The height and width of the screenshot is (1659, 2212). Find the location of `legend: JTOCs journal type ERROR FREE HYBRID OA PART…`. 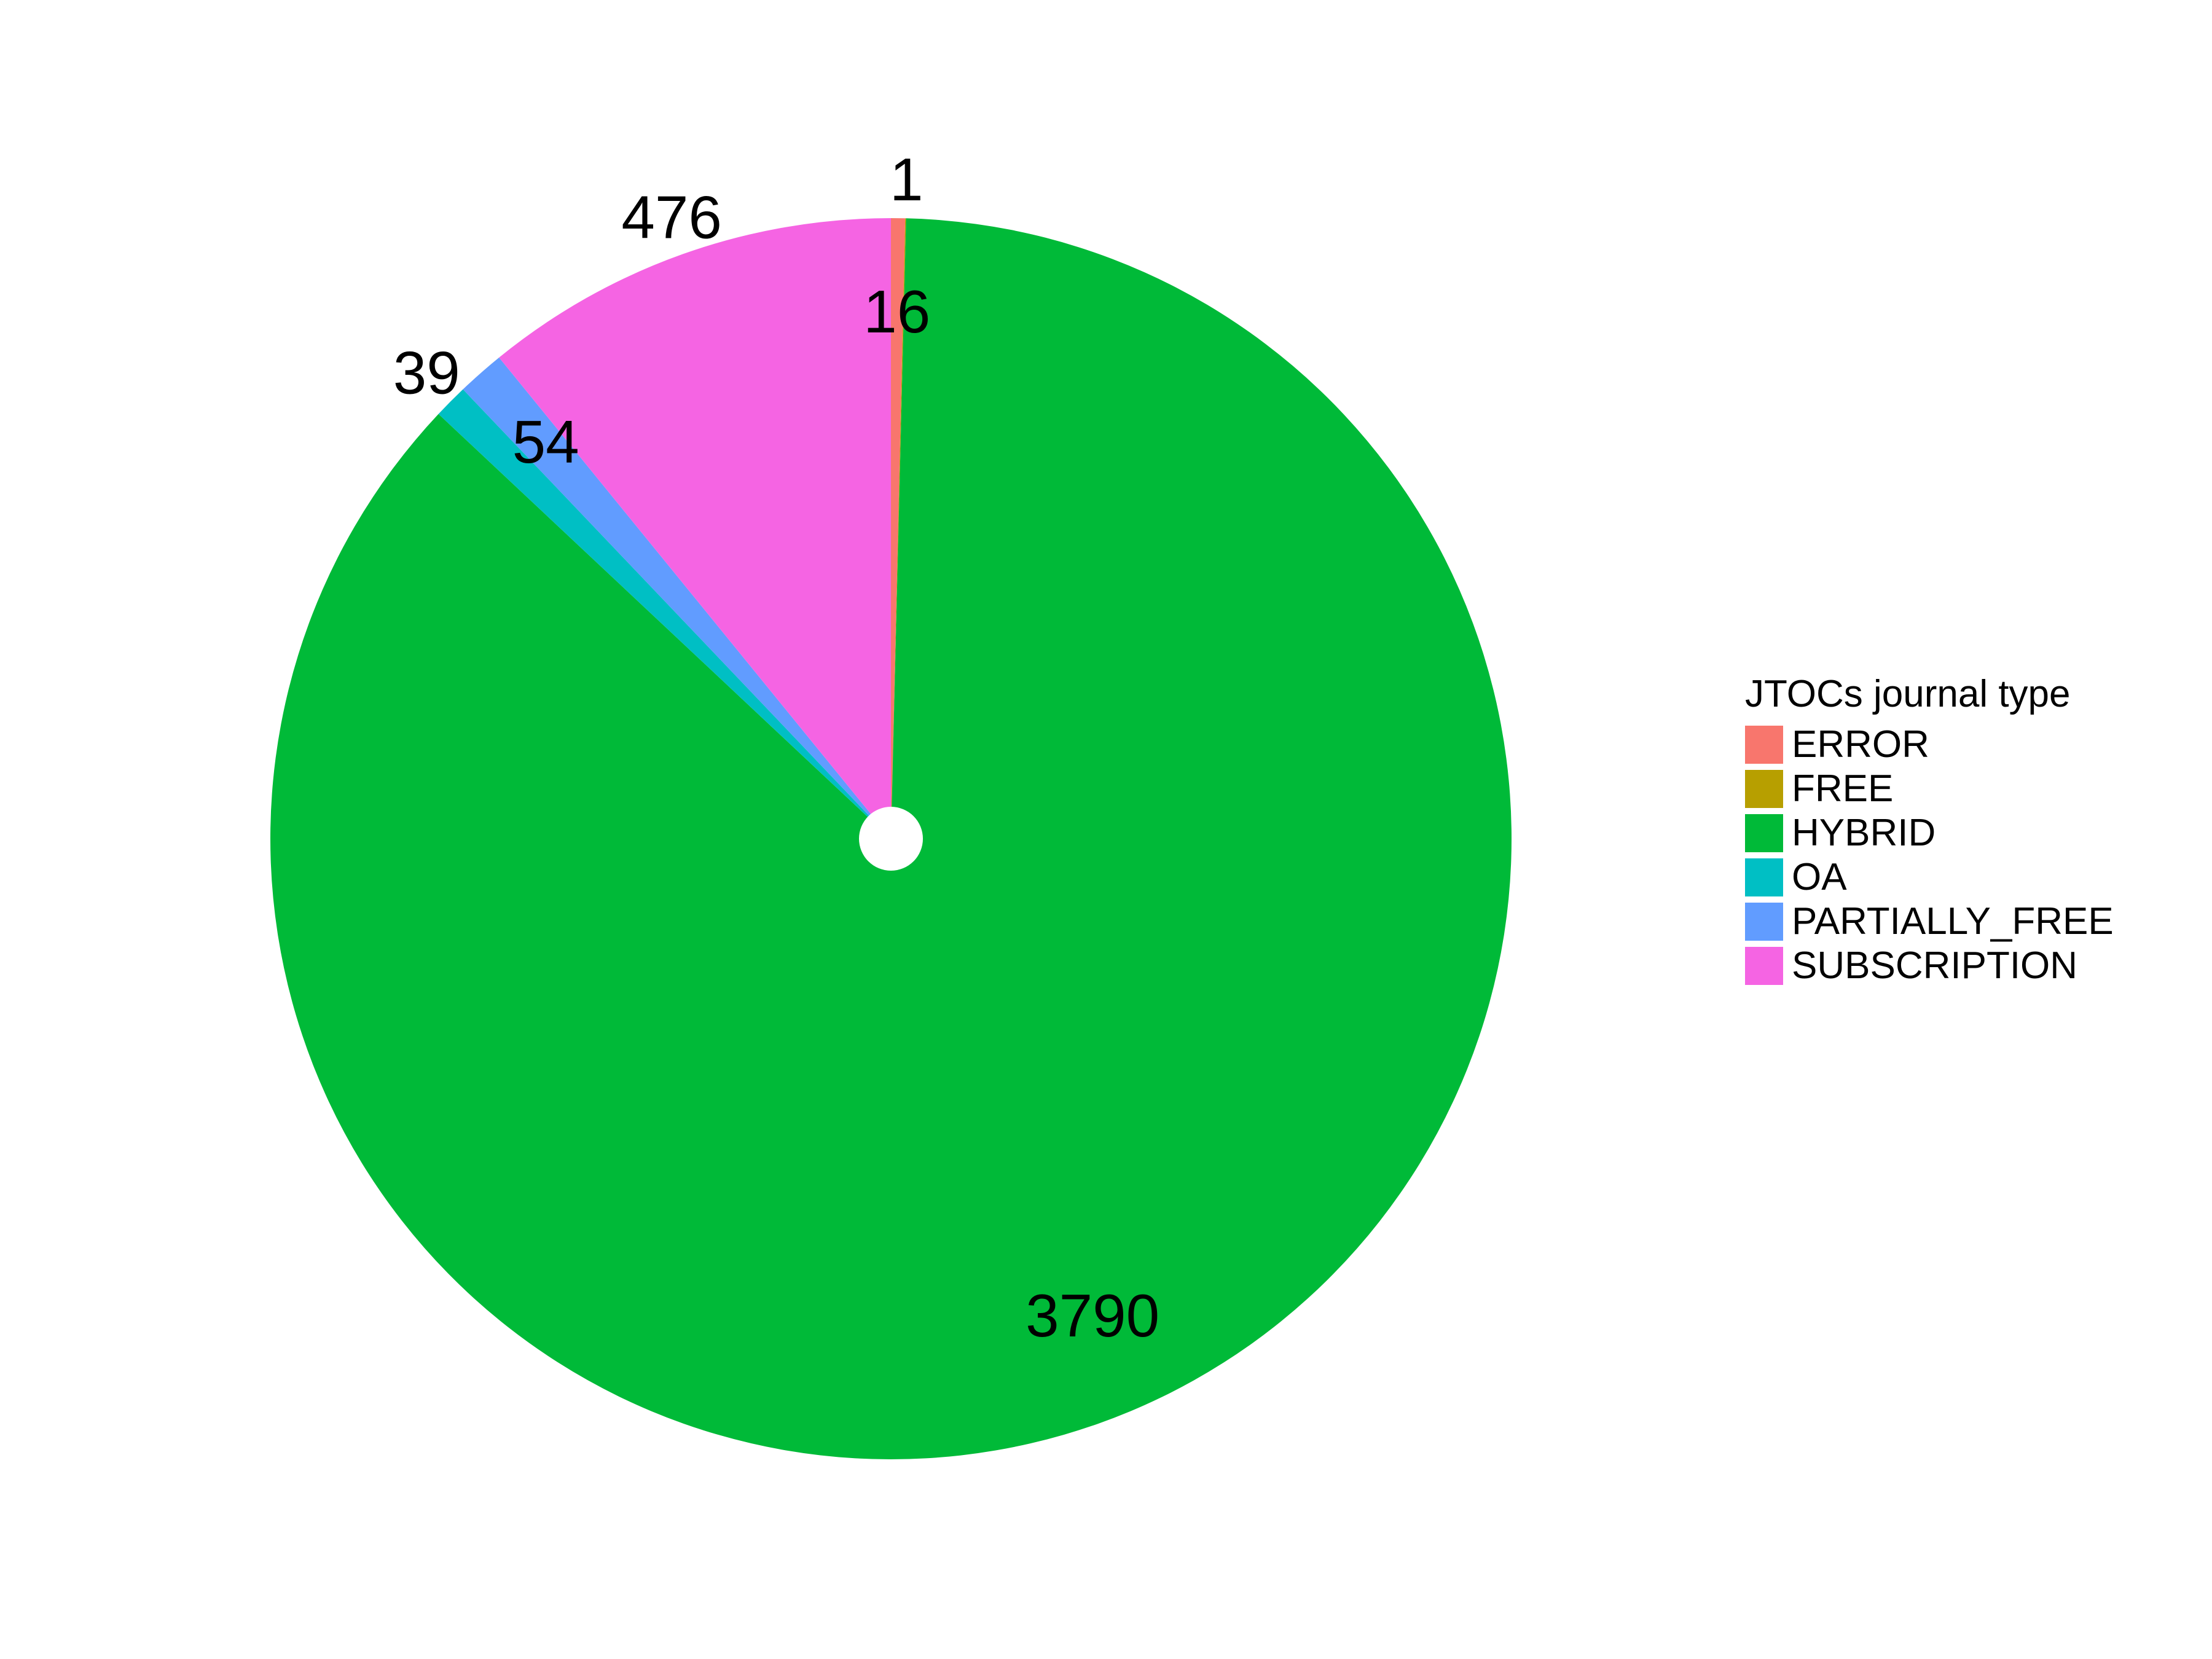

legend: JTOCs journal type ERROR FREE HYBRID OA PART… is located at coordinates (1929, 829).